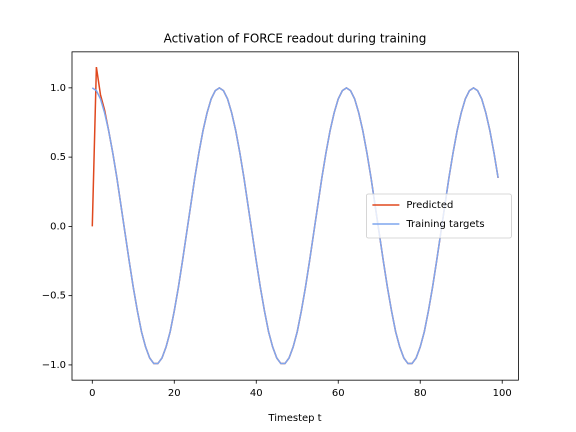  What do you see at coordinates (92, 393) in the screenshot?
I see `x-tick-label: 0` at bounding box center [92, 393].